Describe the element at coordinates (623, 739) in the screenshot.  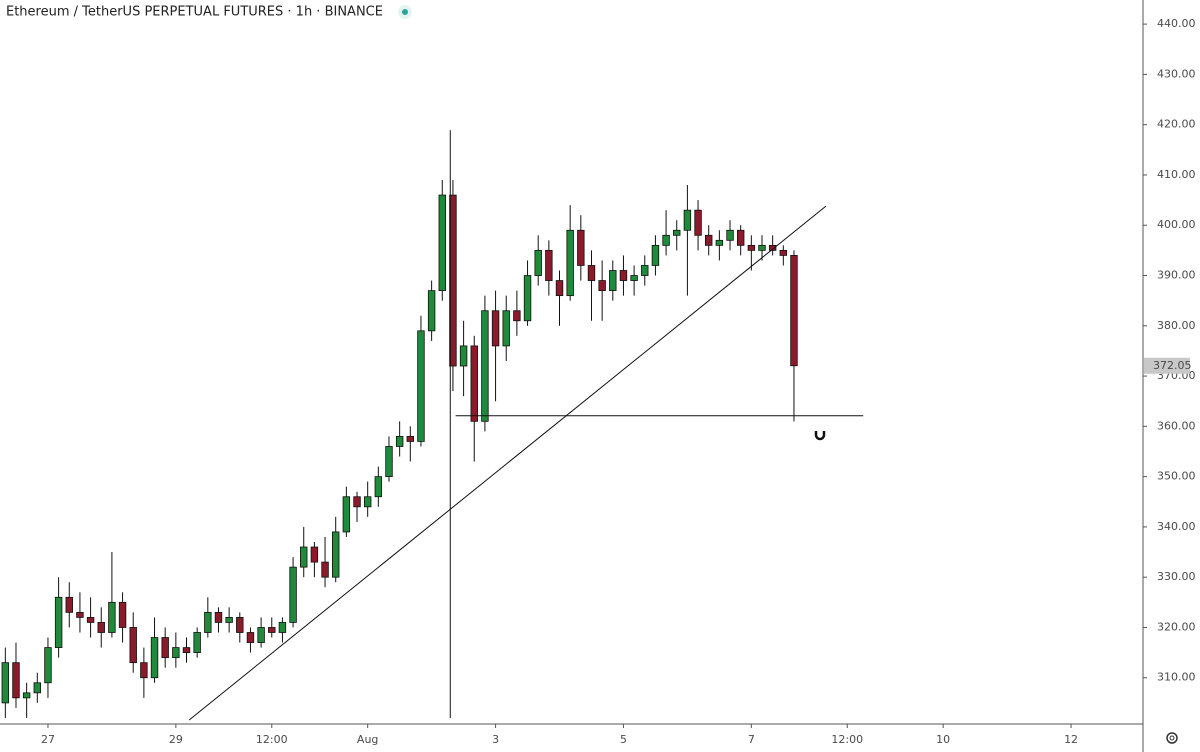
I see `x-tick-label: 5` at that location.